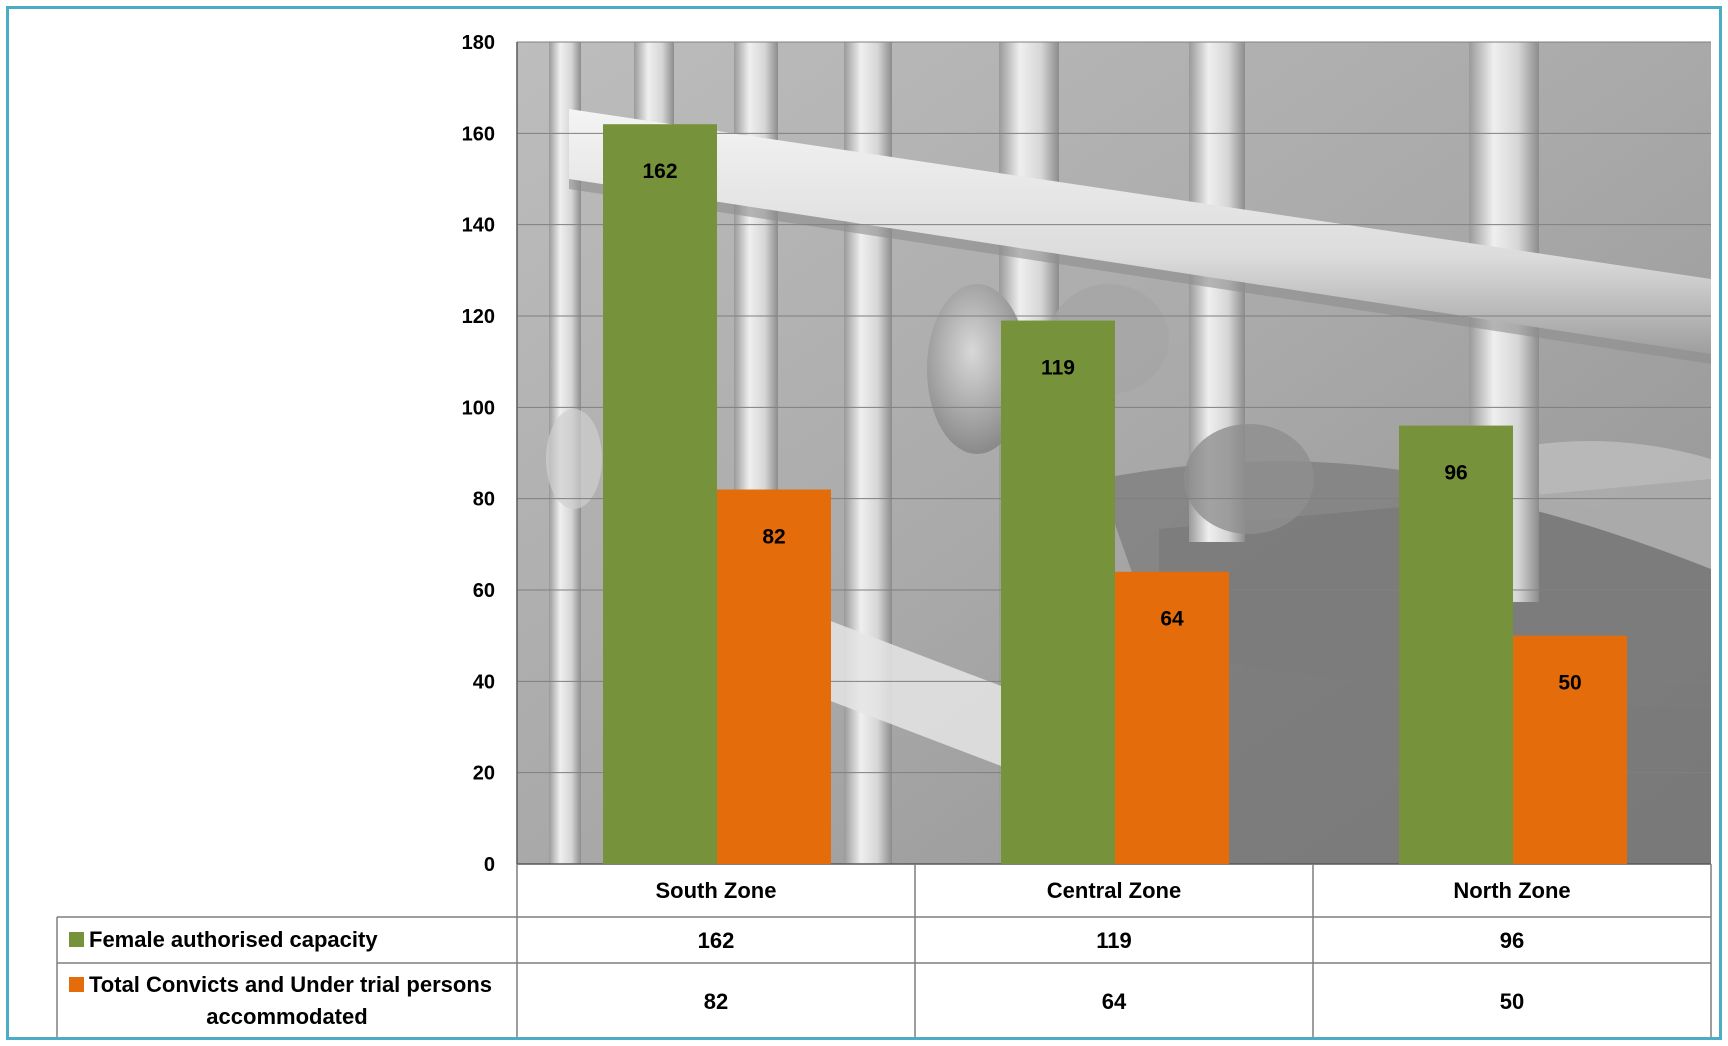  Describe the element at coordinates (286, 1016) in the screenshot. I see `series-name: accommodated` at that location.